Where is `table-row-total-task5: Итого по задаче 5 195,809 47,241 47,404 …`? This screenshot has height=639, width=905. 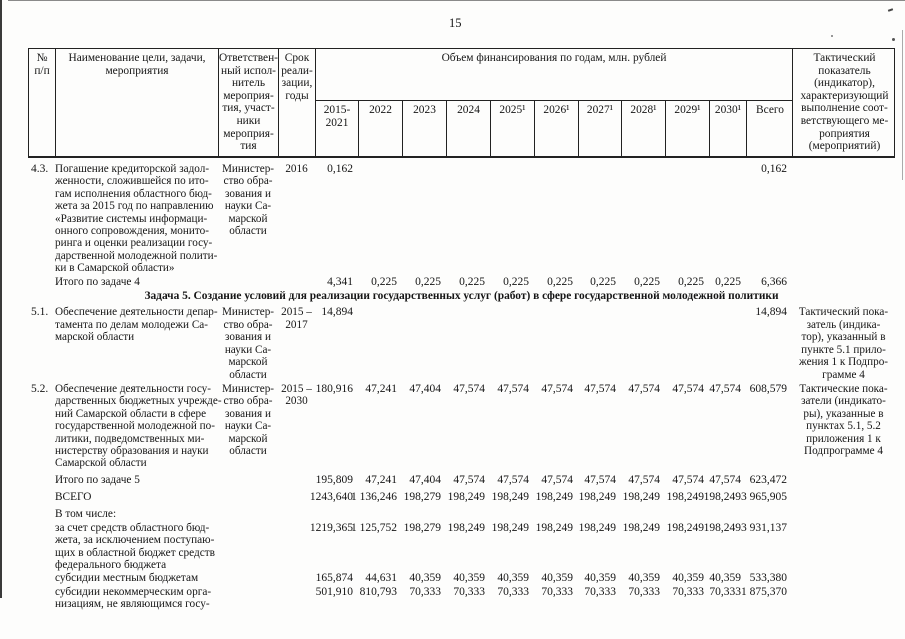
table-row-total-task5: Итого по задаче 5 195,809 47,241 47,404 … is located at coordinates (461, 480).